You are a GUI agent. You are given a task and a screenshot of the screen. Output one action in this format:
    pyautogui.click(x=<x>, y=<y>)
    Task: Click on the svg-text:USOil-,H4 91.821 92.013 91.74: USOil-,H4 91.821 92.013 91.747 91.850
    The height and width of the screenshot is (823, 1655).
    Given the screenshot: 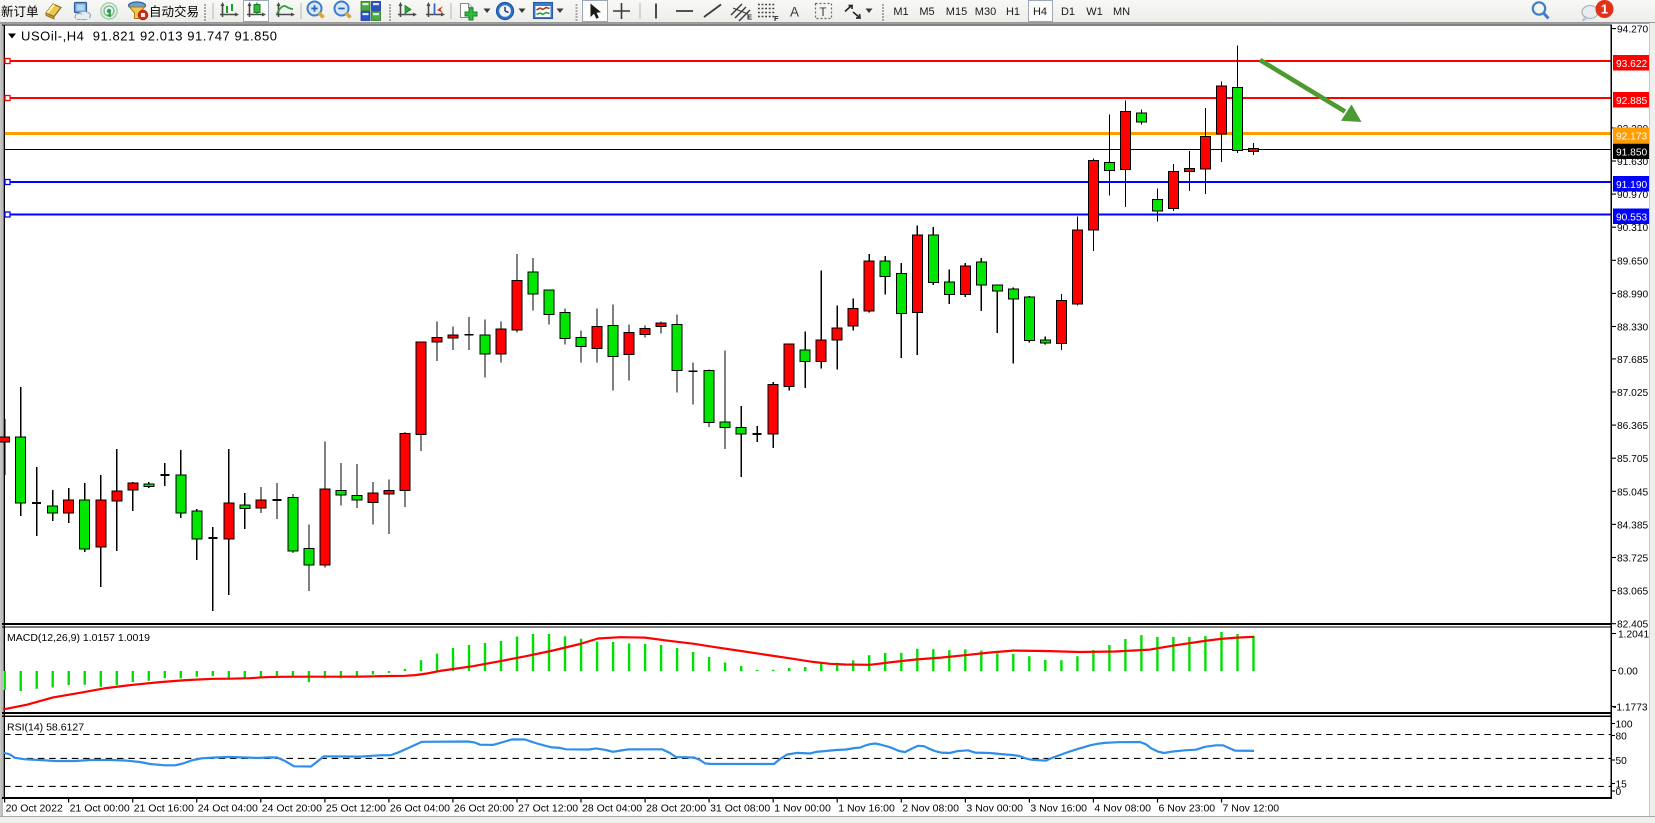 What is the action you would take?
    pyautogui.click(x=149, y=36)
    